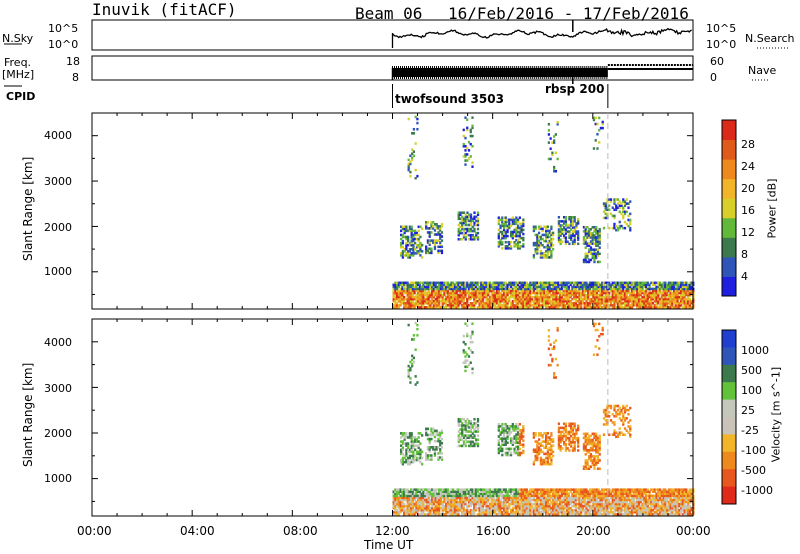  I want to click on noise-trace, so click(542, 34).